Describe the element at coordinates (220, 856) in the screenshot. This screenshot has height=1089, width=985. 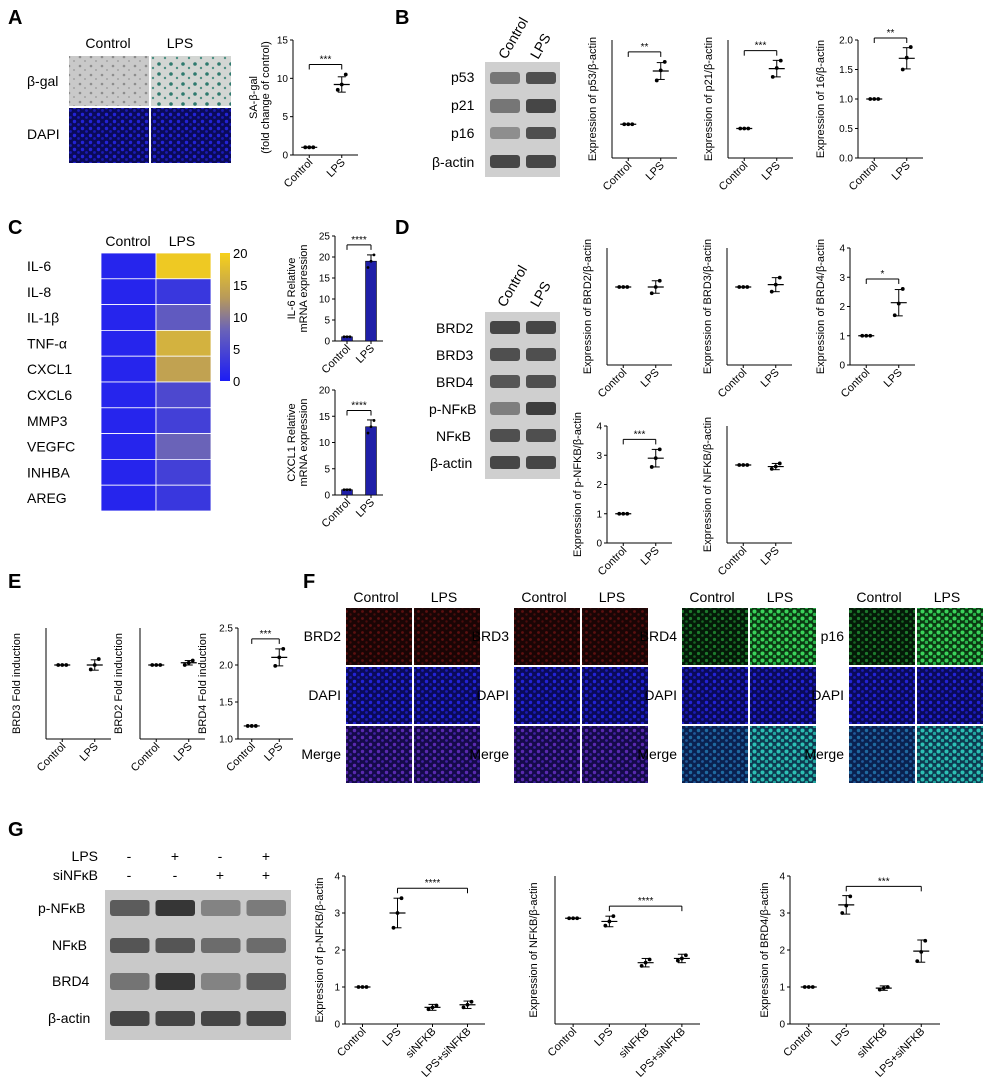
I see `treatment-sign-0-2: -` at that location.